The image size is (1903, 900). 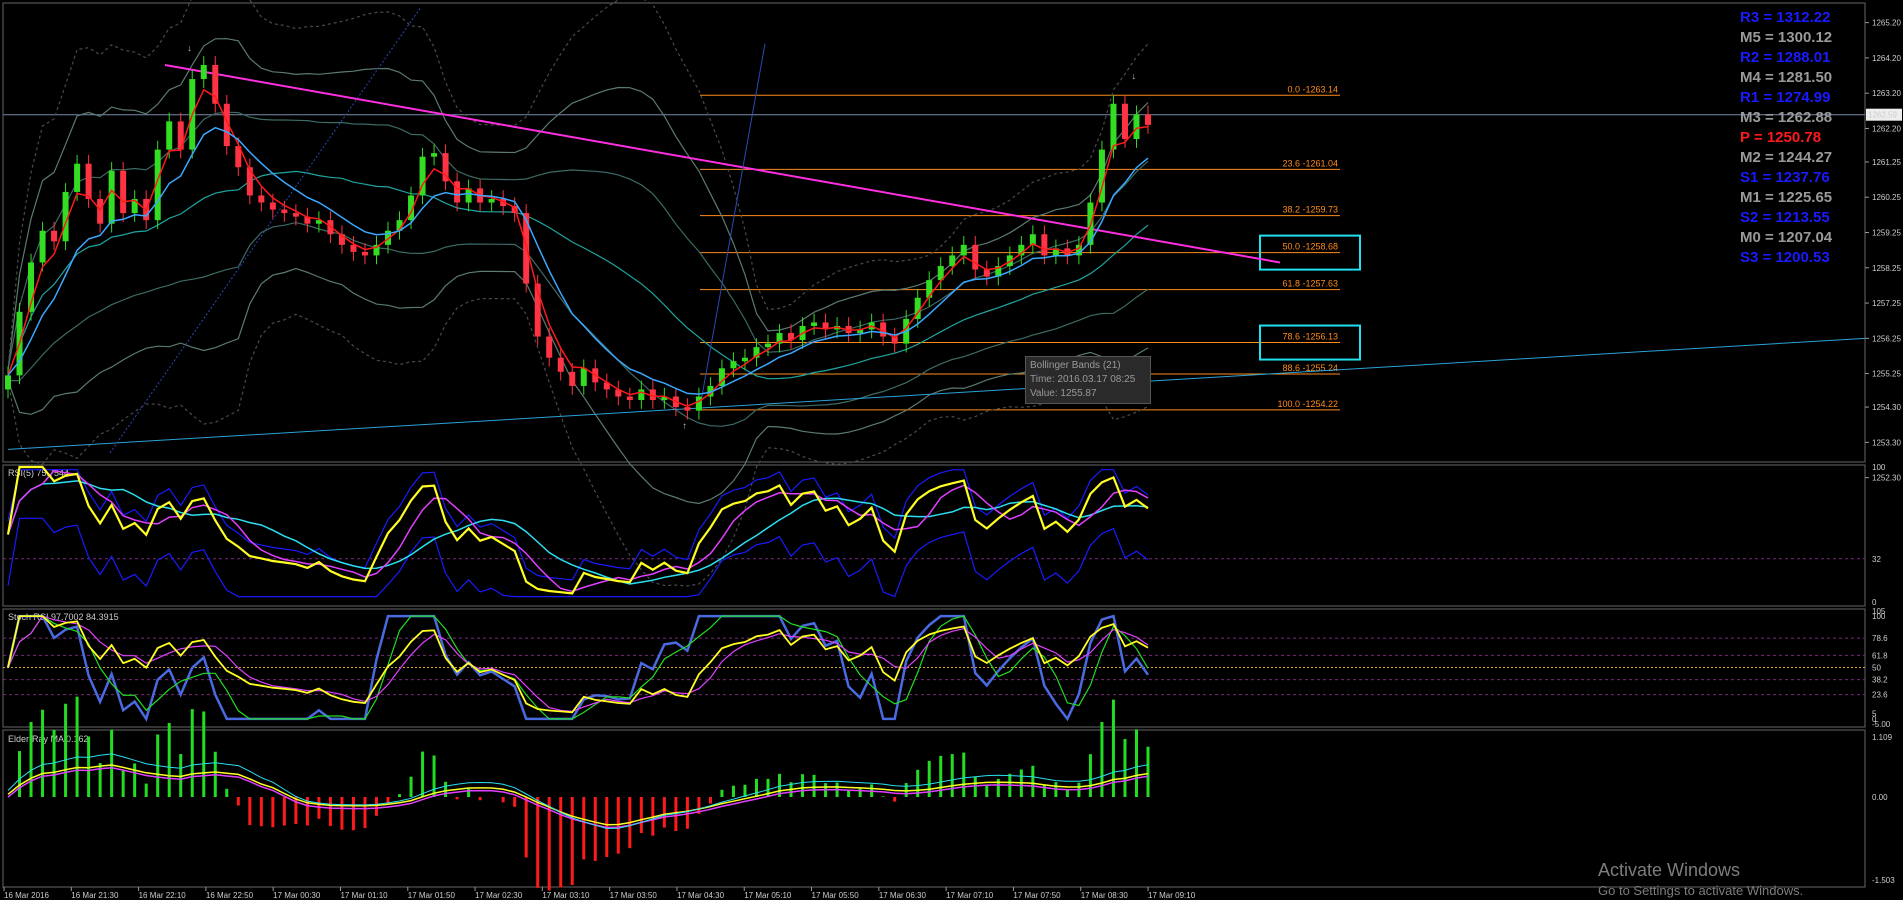 What do you see at coordinates (1785, 17) in the screenshot?
I see `pivot-level-label: R3 = 1312.22` at bounding box center [1785, 17].